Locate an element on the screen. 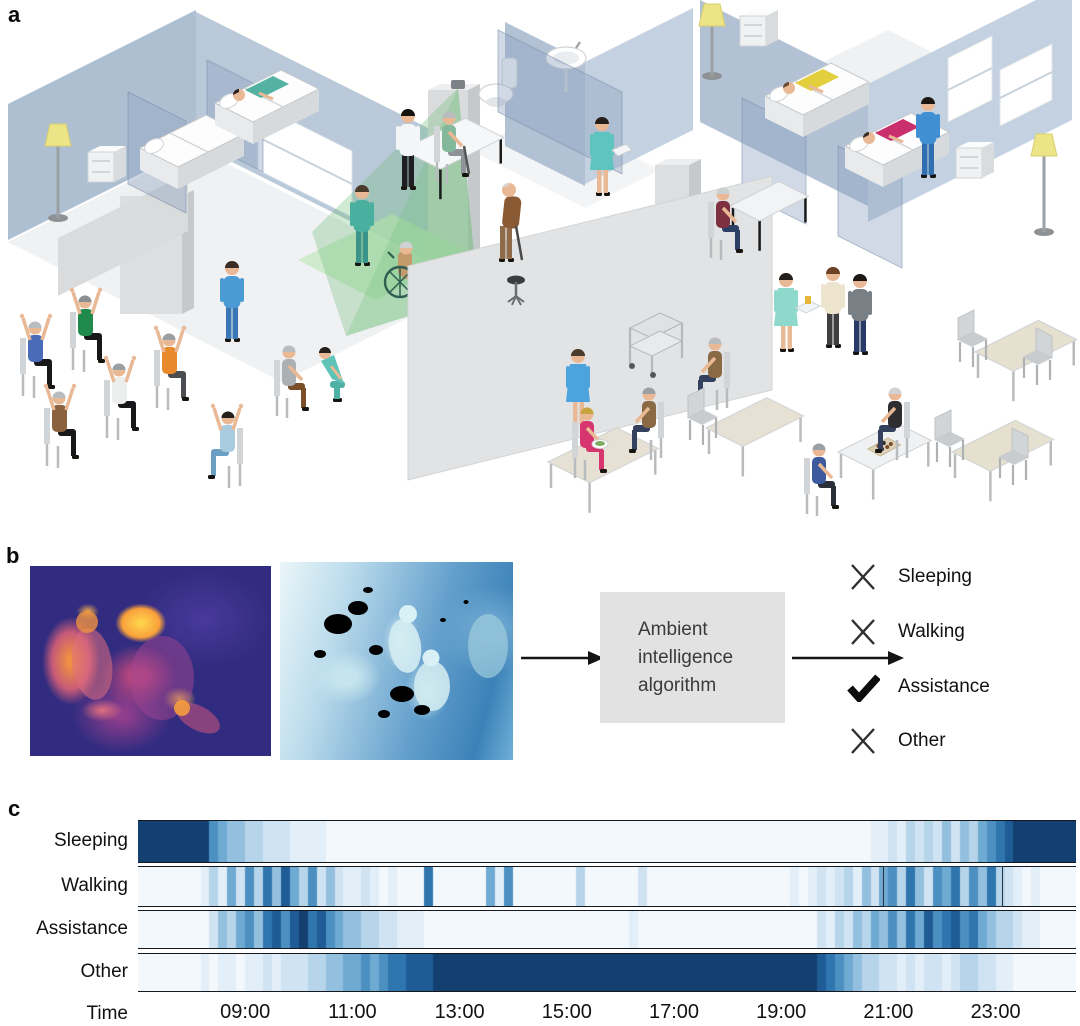 This screenshot has height=1026, width=1080. result-row-other: Other is located at coordinates (896, 741).